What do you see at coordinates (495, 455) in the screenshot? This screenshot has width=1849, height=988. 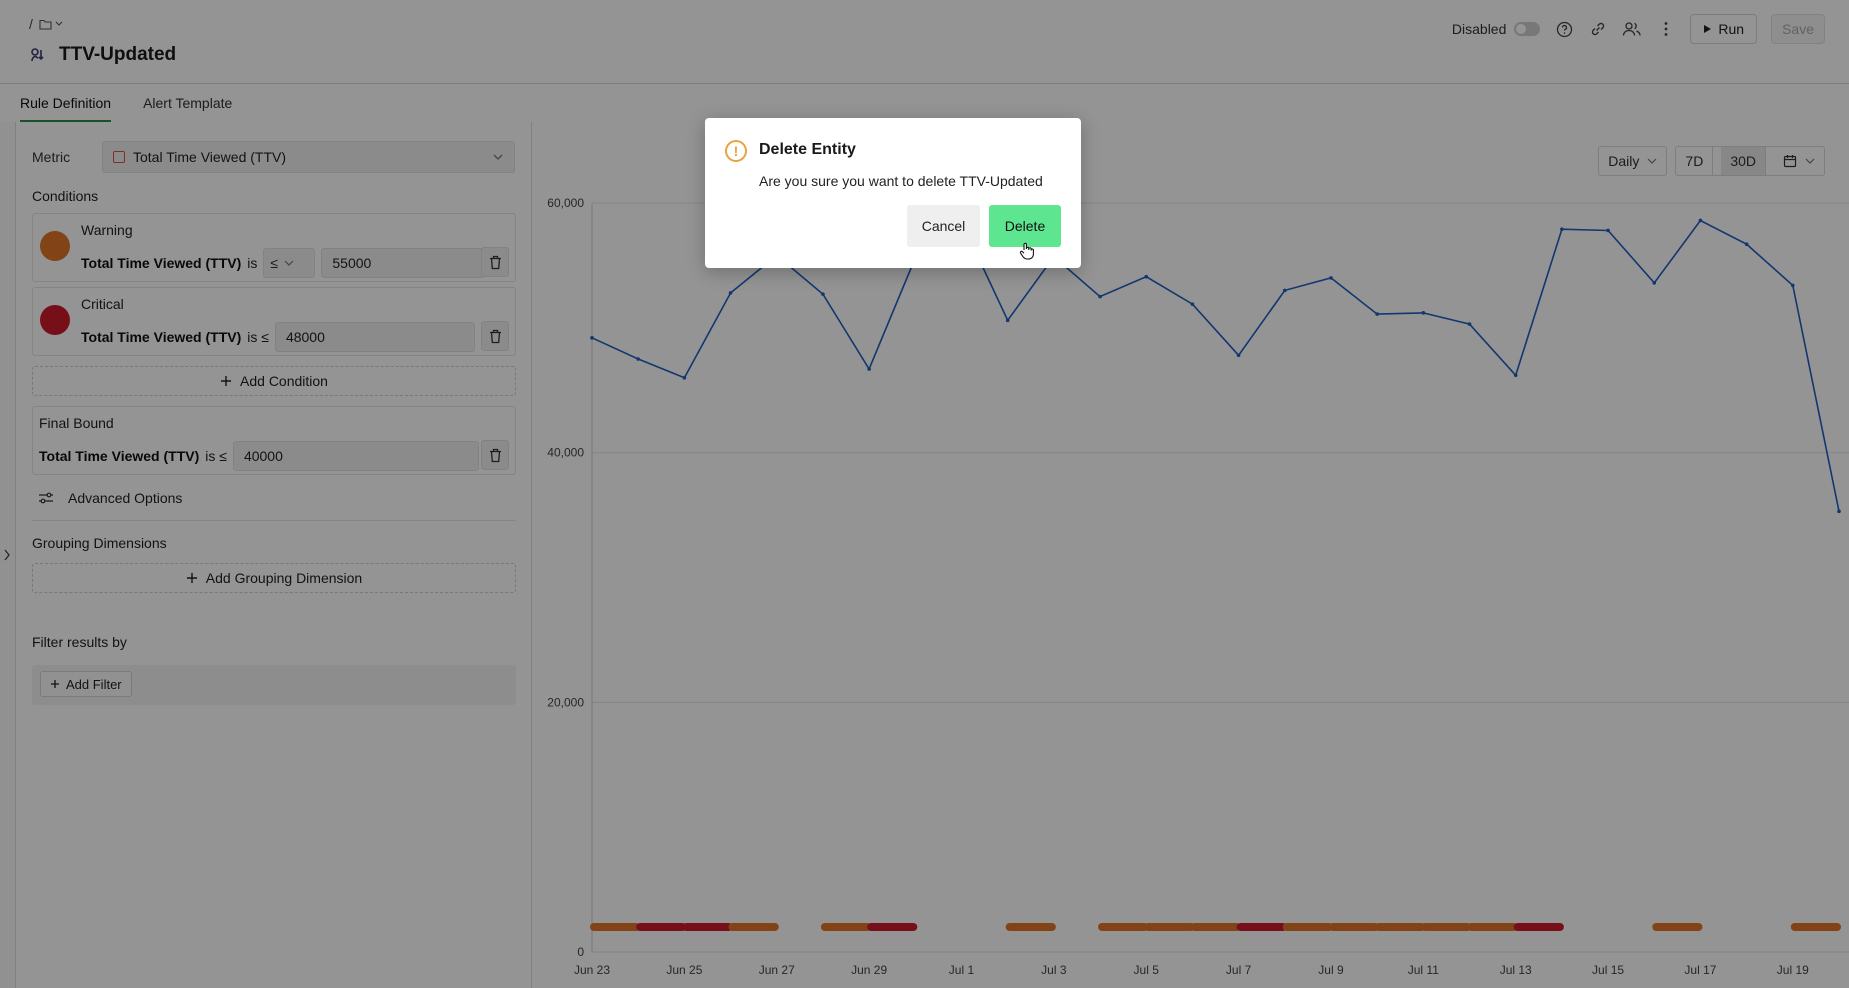 I see `delete-final-bound-button` at bounding box center [495, 455].